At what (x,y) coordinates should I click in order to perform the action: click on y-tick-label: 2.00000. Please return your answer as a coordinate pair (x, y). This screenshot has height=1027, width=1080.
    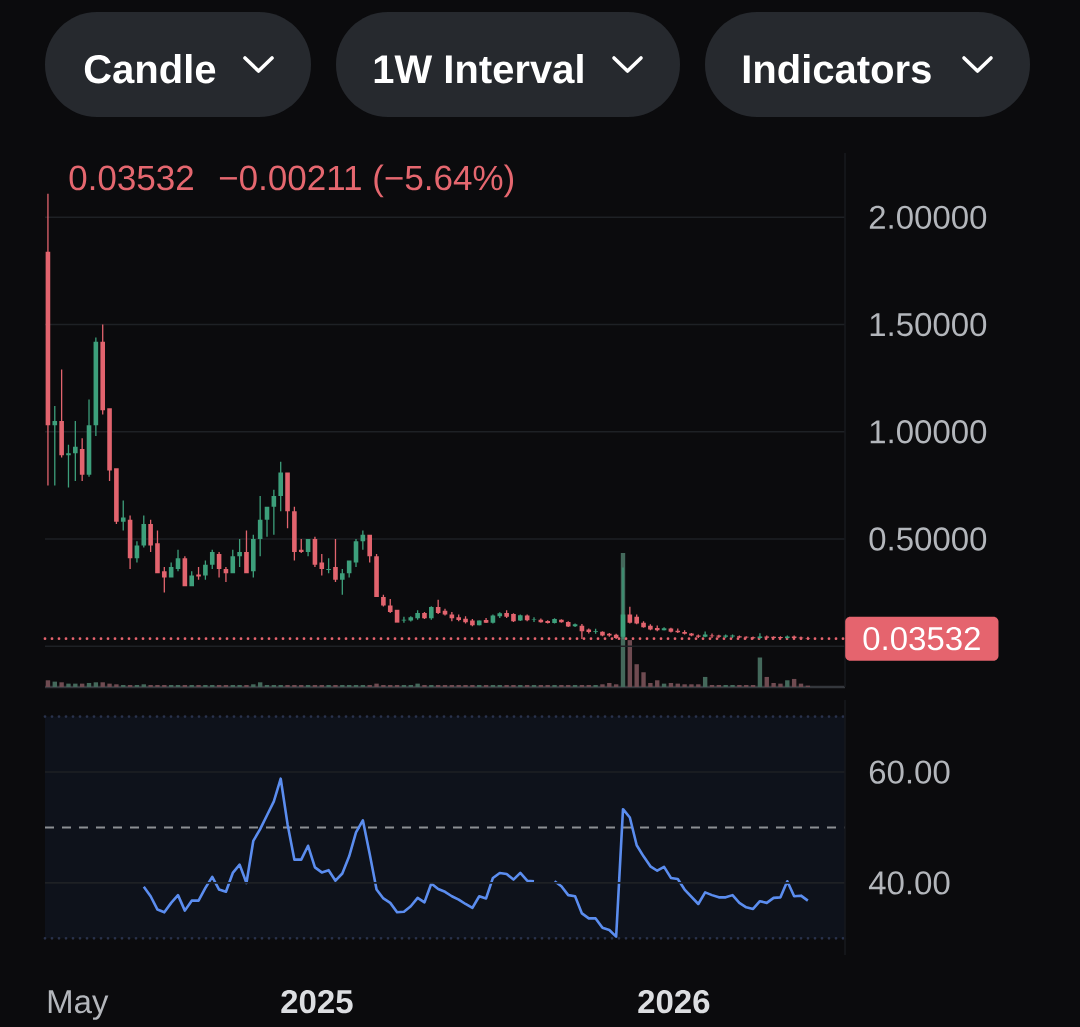
    Looking at the image, I should click on (928, 217).